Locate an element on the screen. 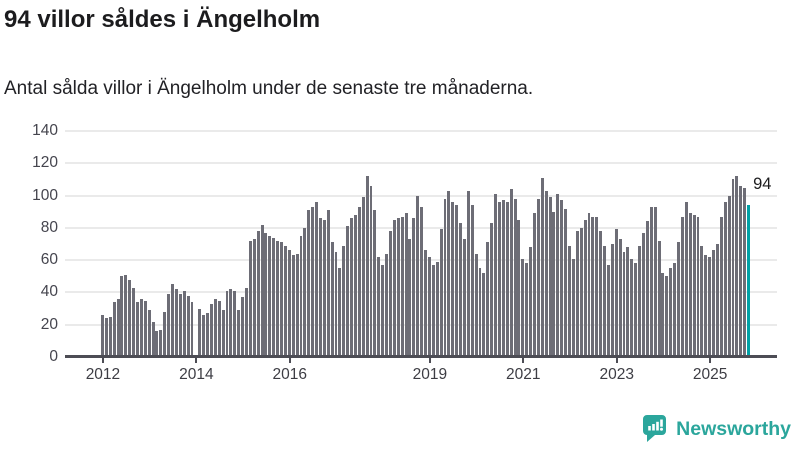  y-axis-label: 20 is located at coordinates (49, 324).